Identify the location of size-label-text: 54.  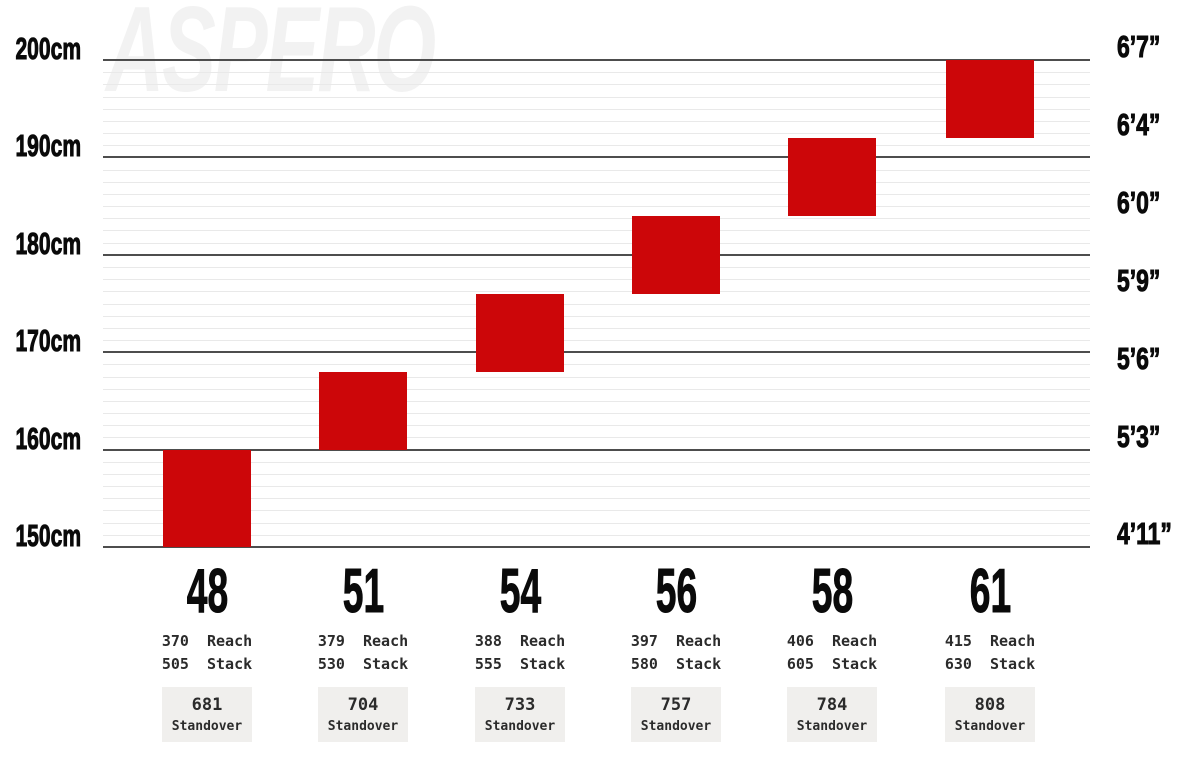
(520, 591).